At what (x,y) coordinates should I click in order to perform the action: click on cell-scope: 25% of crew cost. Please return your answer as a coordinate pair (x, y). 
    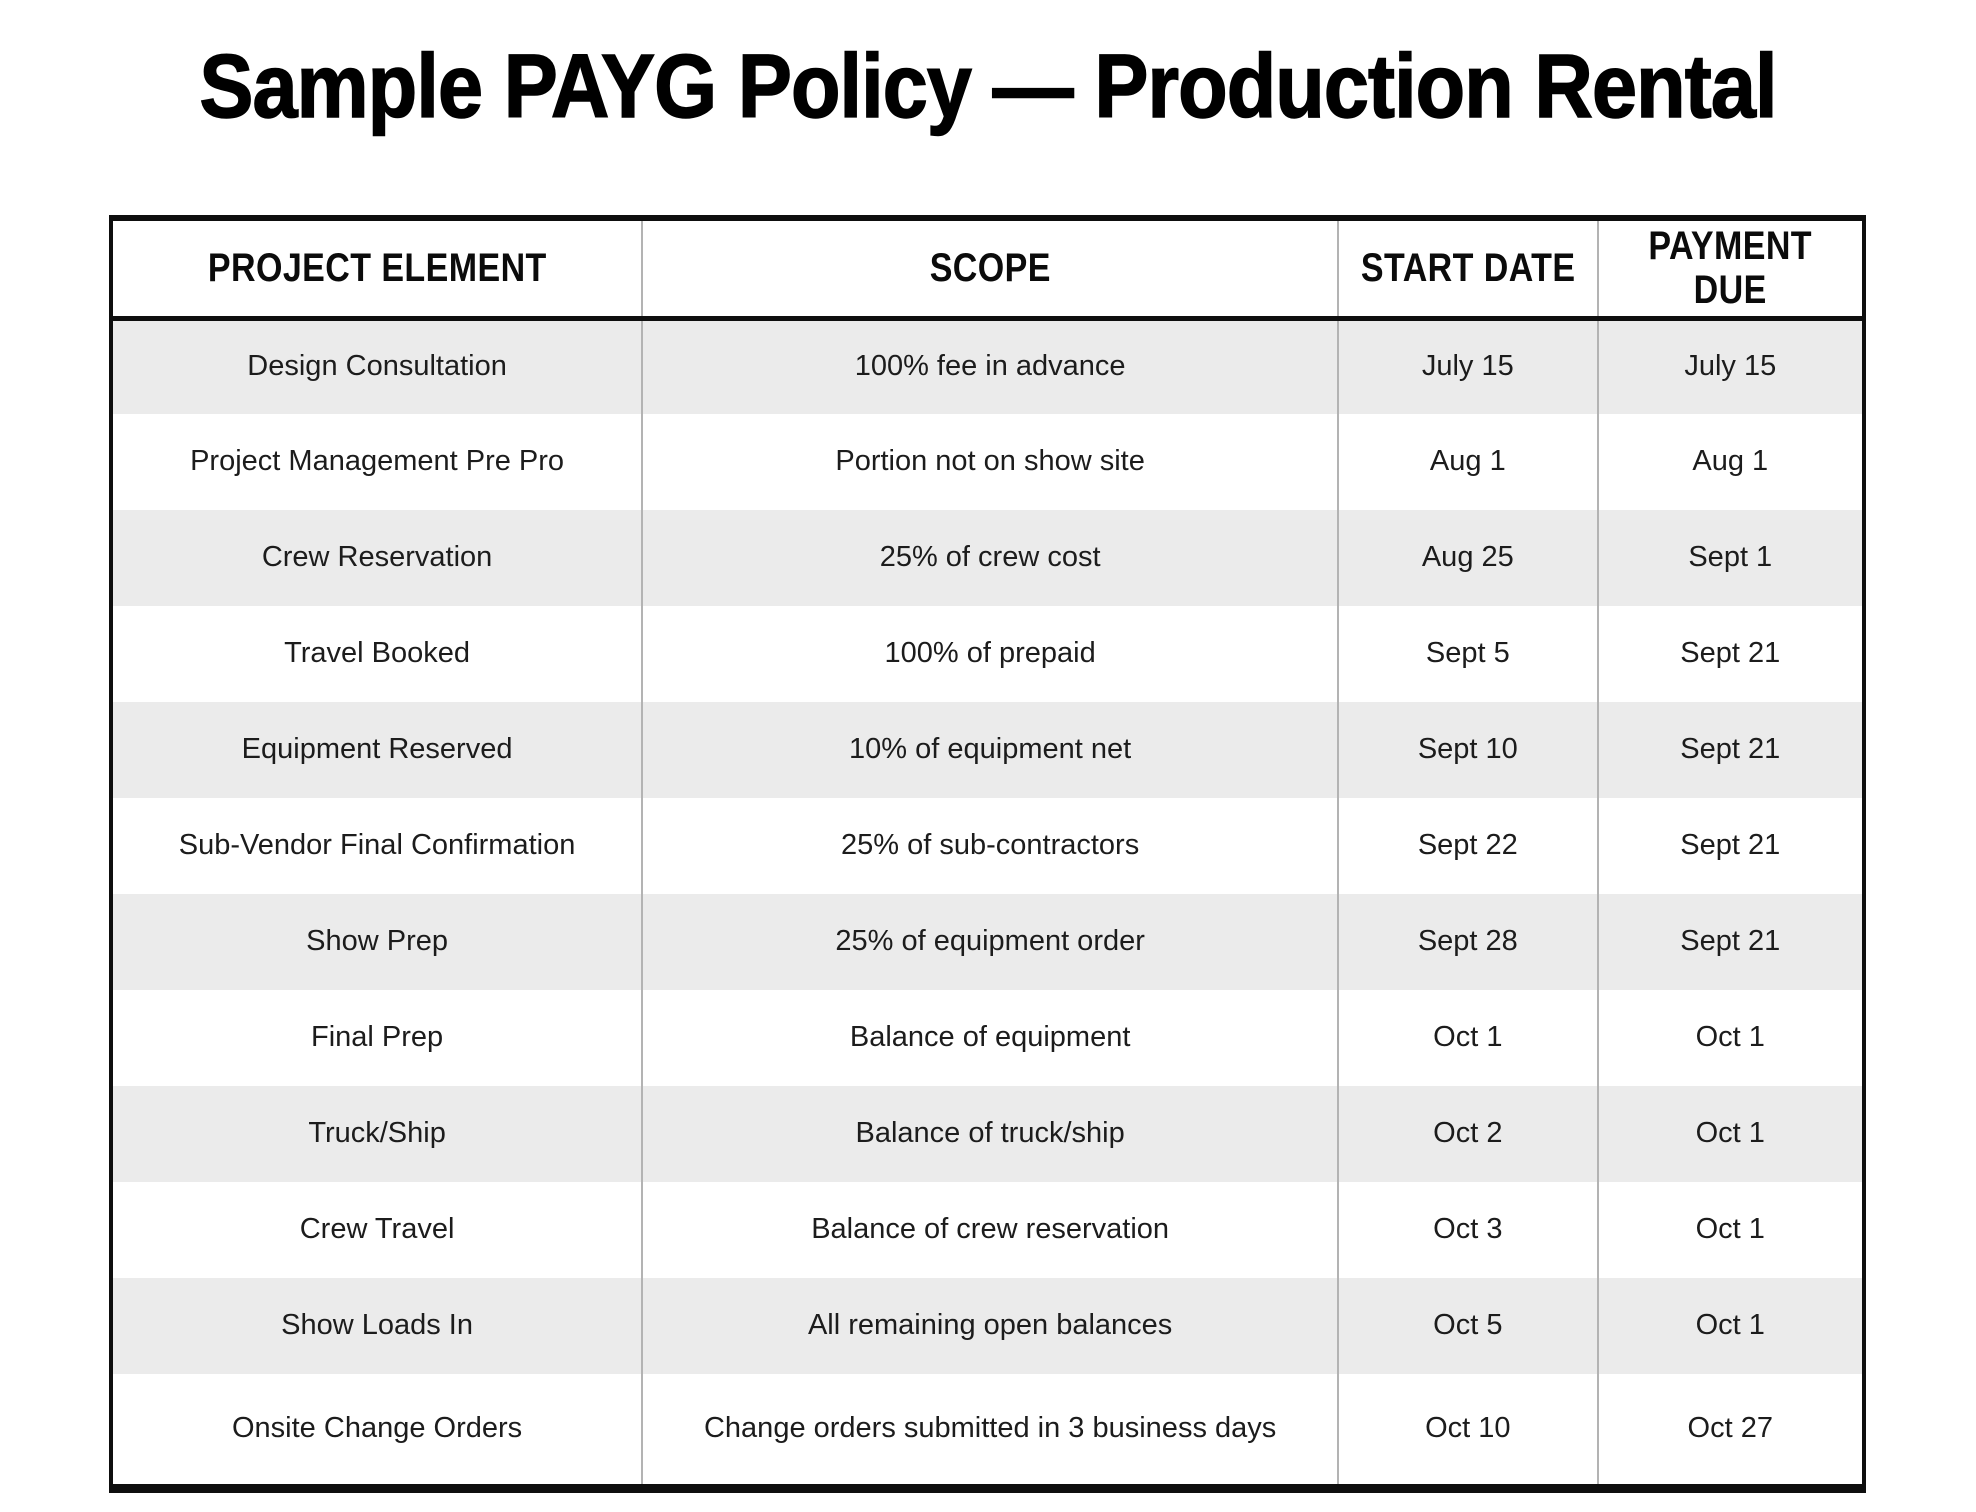
    Looking at the image, I should click on (990, 558).